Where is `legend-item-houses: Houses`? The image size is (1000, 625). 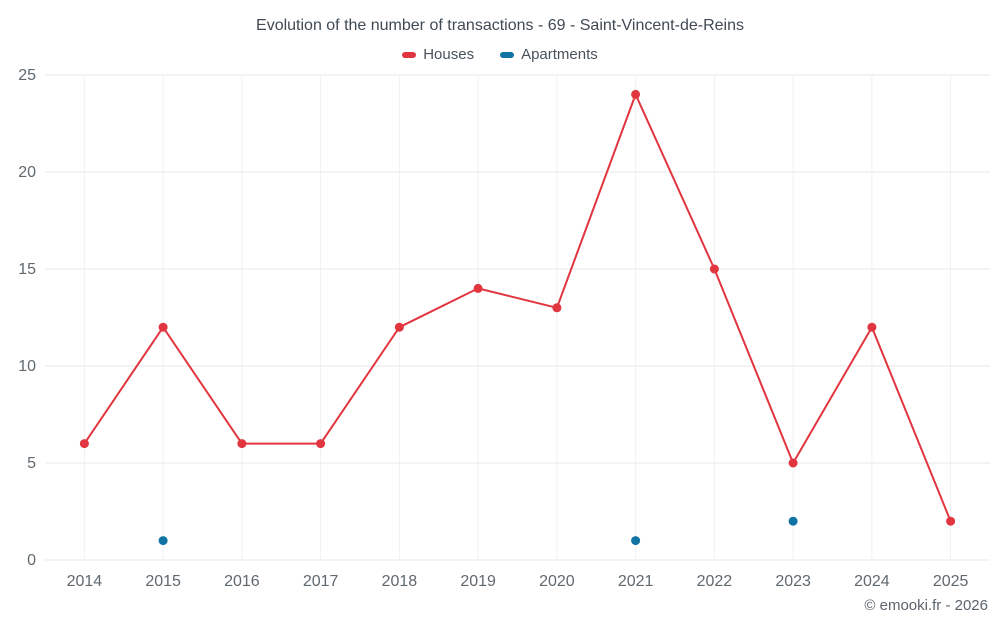 legend-item-houses: Houses is located at coordinates (438, 54).